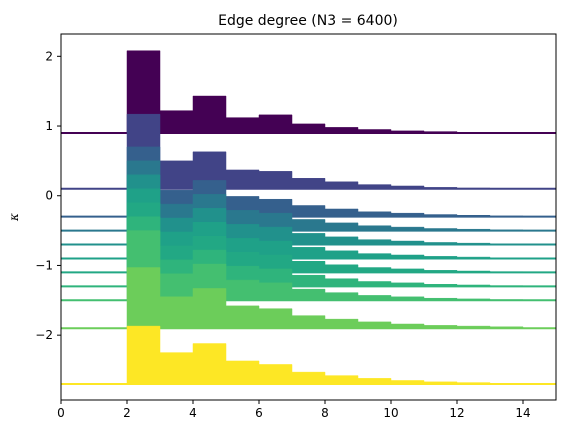  What do you see at coordinates (14, 217) in the screenshot?
I see `y-axis-label: κ` at bounding box center [14, 217].